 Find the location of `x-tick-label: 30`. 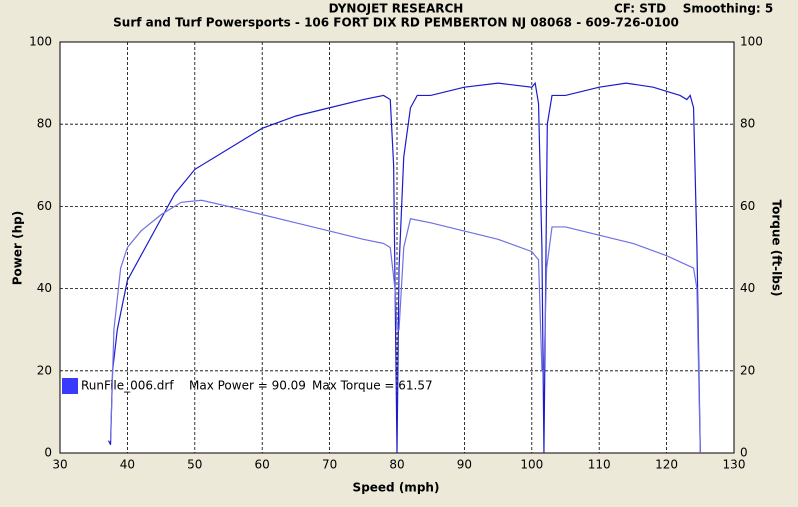

x-tick-label: 30 is located at coordinates (59, 465).